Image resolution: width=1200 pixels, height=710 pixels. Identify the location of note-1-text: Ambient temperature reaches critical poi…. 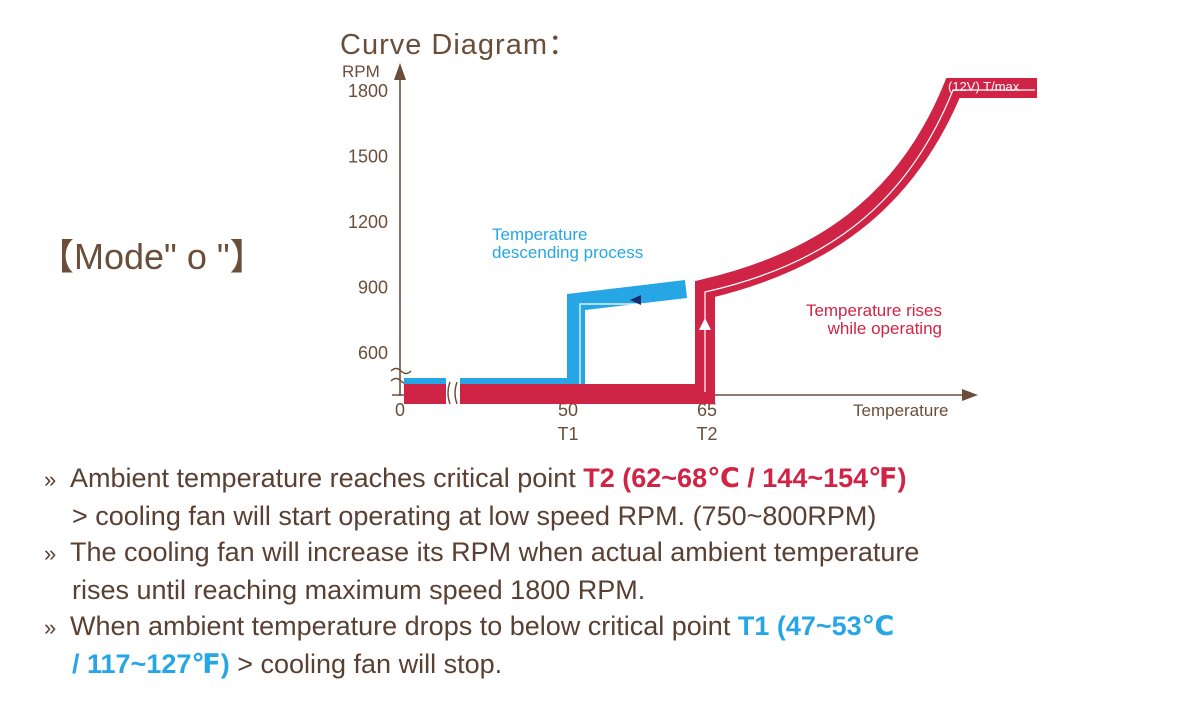
(327, 478).